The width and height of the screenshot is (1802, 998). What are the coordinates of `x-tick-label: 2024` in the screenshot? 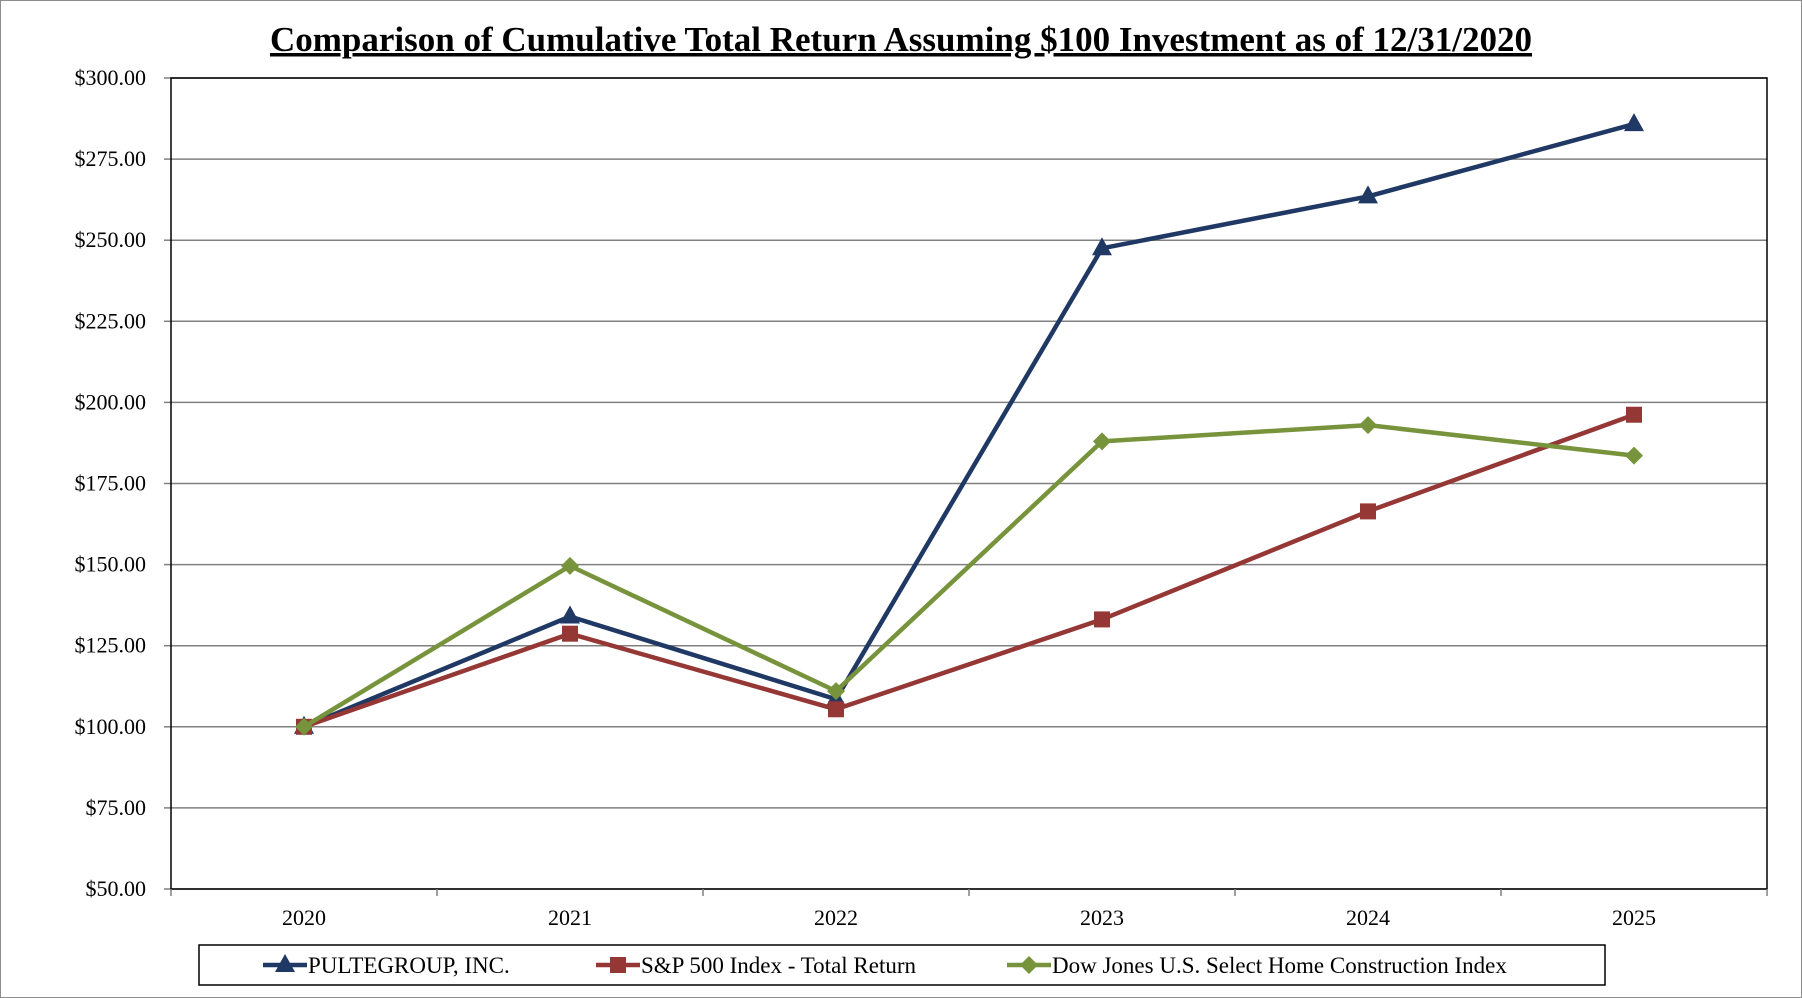 It's located at (1368, 917).